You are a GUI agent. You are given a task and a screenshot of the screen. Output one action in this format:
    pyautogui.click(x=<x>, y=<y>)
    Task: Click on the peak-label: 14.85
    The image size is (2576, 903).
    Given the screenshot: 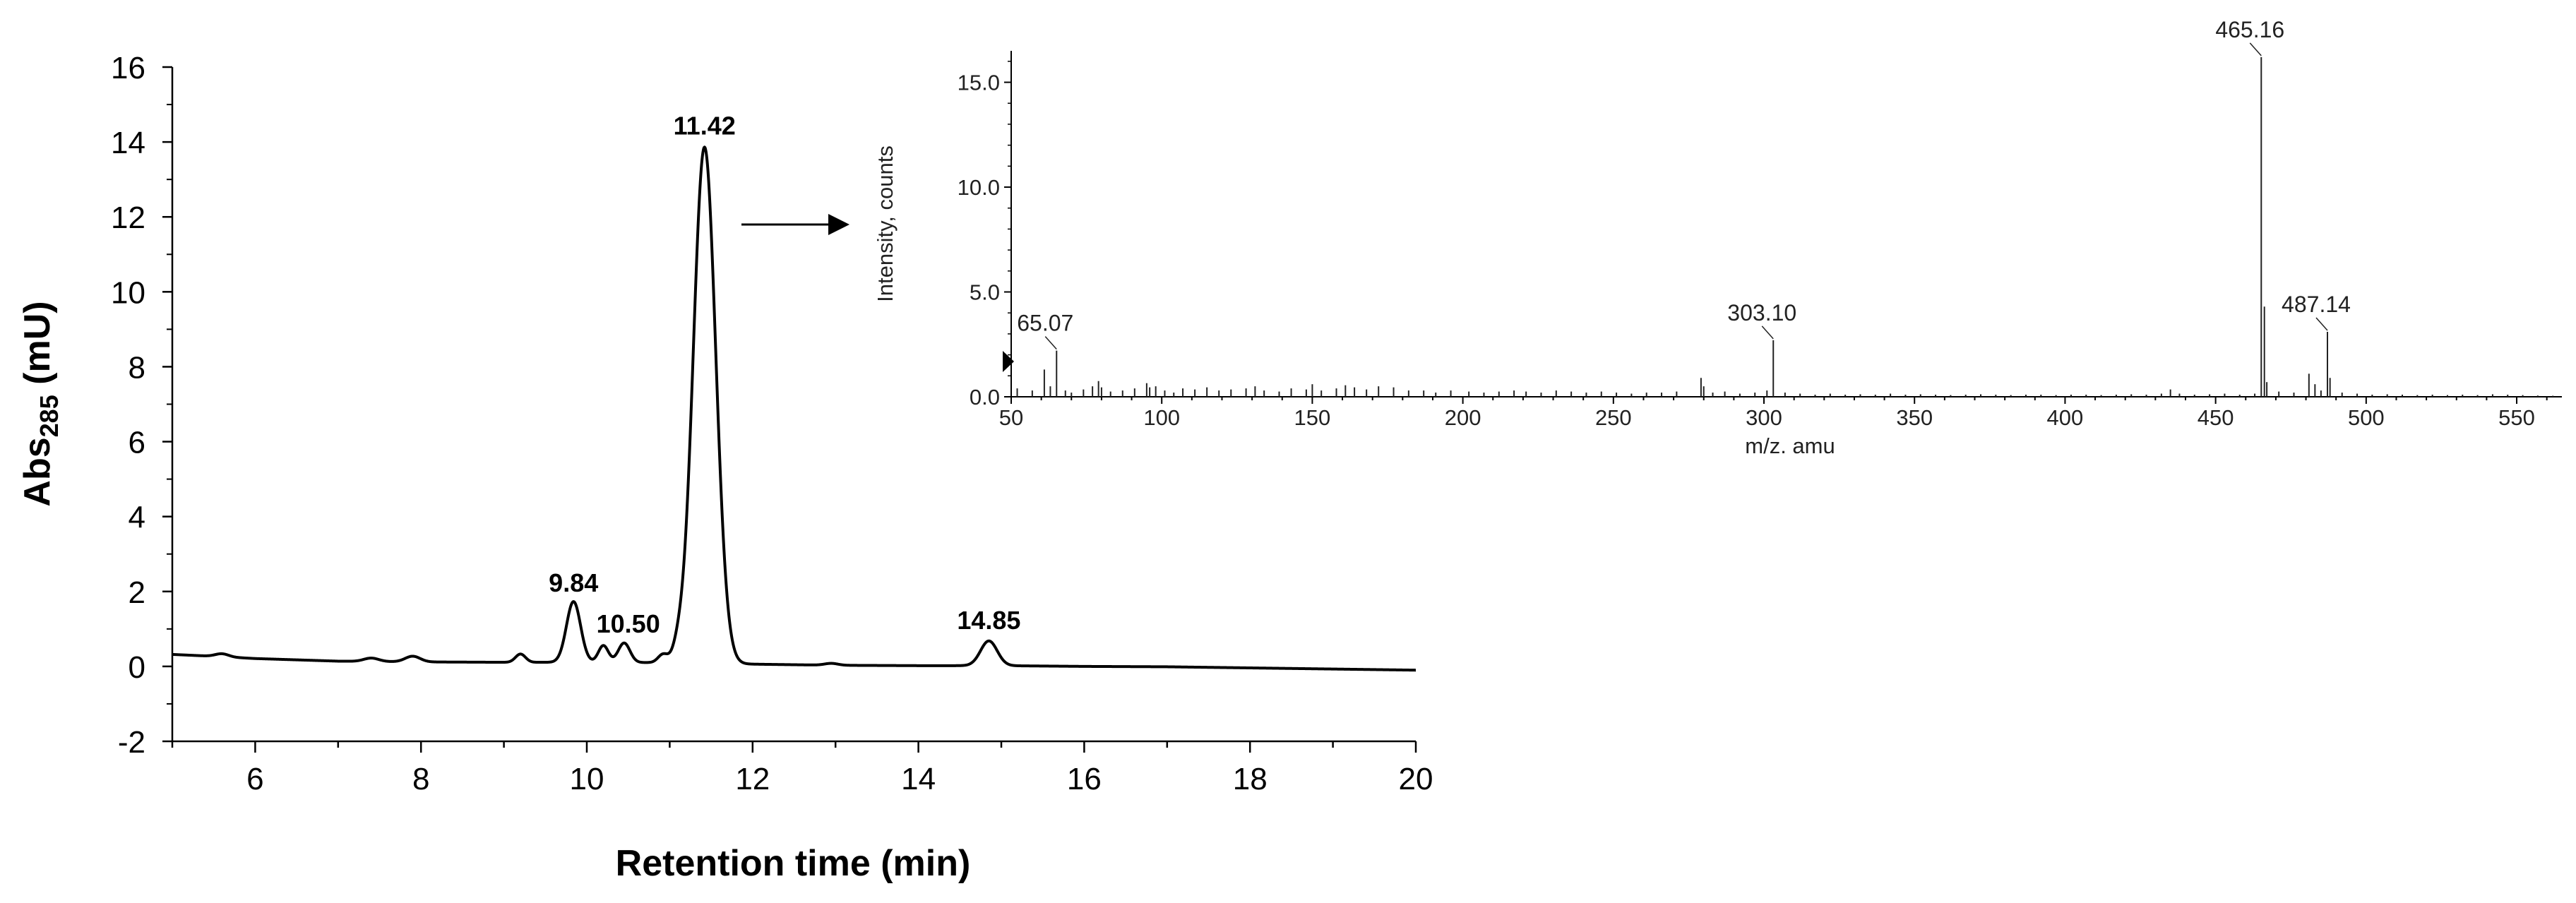 What is the action you would take?
    pyautogui.click(x=988, y=620)
    